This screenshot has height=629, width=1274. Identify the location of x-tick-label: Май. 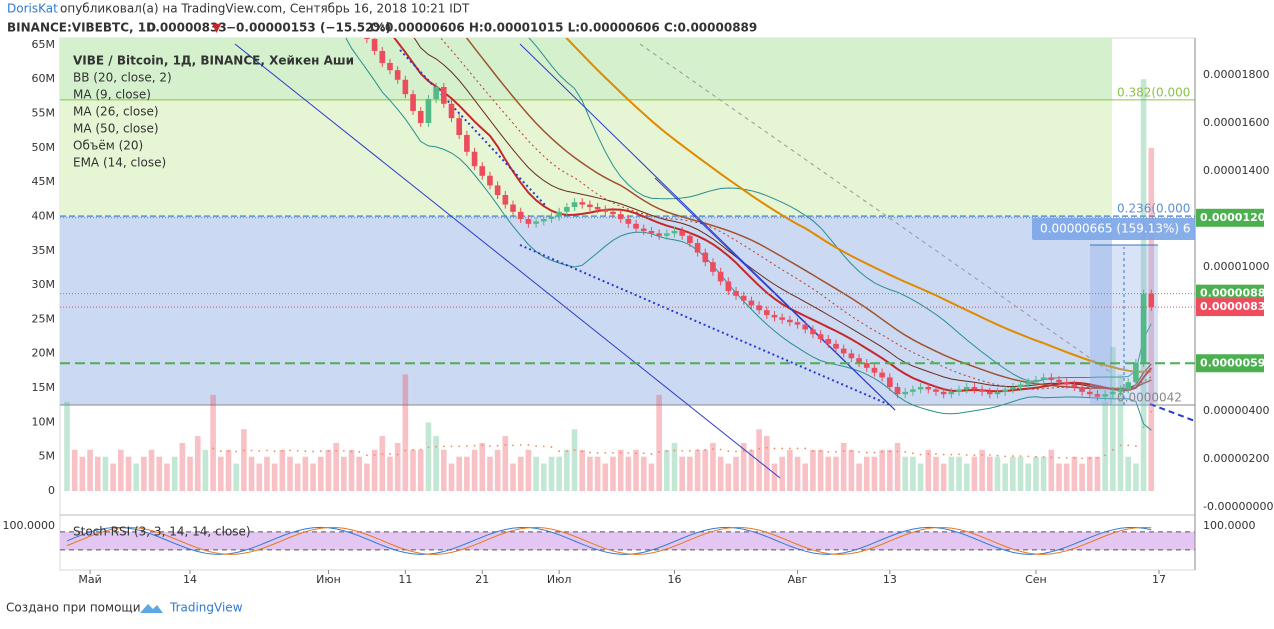
(89, 579).